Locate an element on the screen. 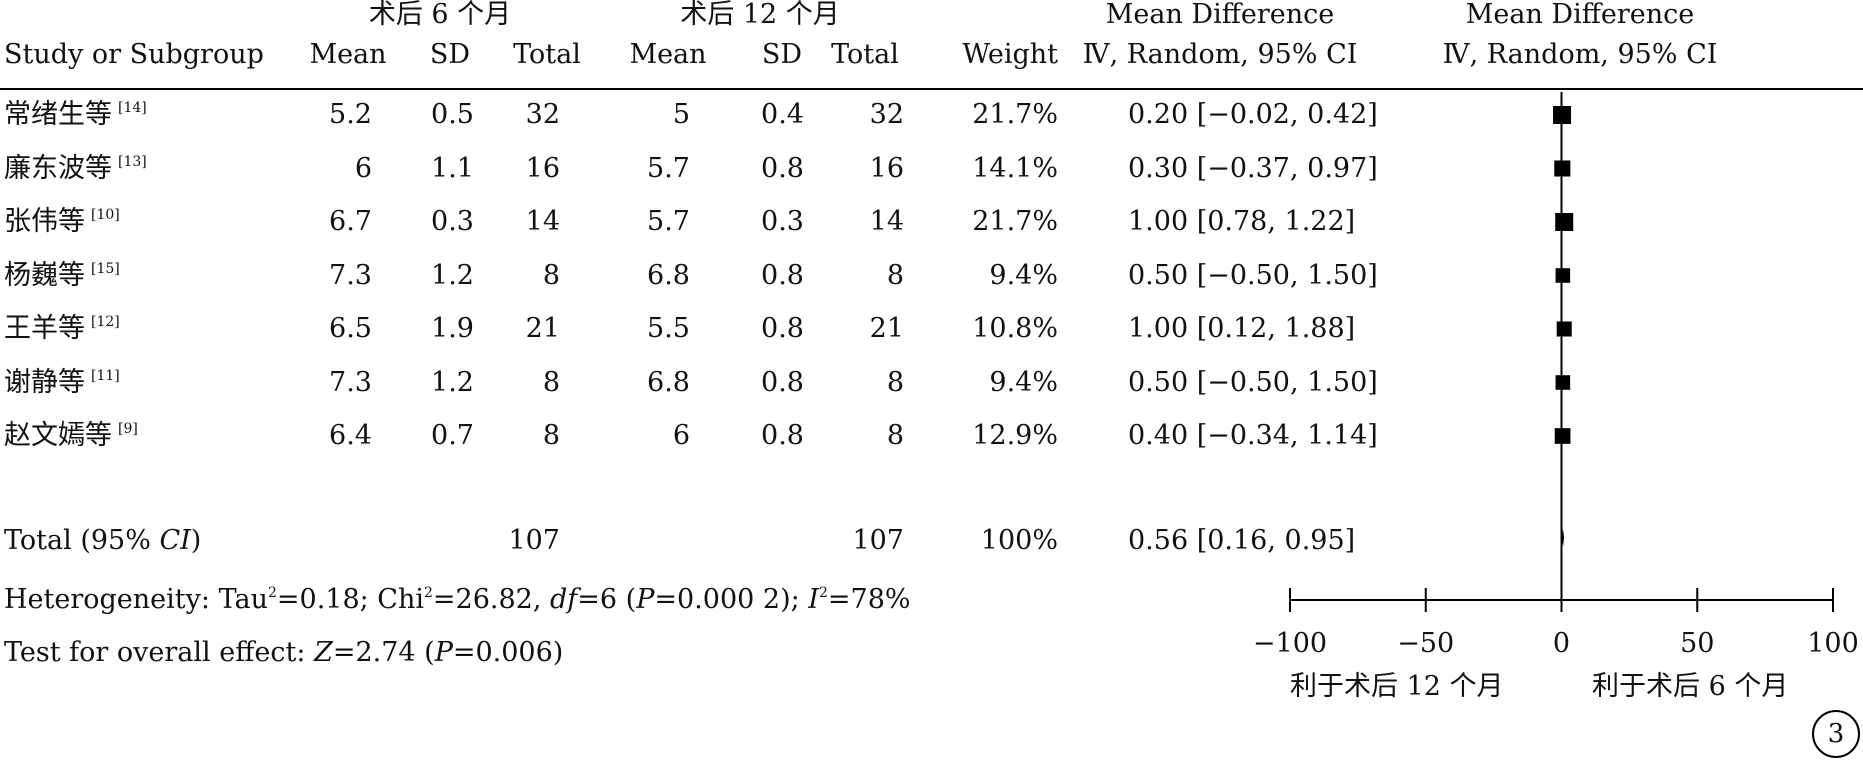  total-row-label: Total (95% CI) is located at coordinates (102, 541).